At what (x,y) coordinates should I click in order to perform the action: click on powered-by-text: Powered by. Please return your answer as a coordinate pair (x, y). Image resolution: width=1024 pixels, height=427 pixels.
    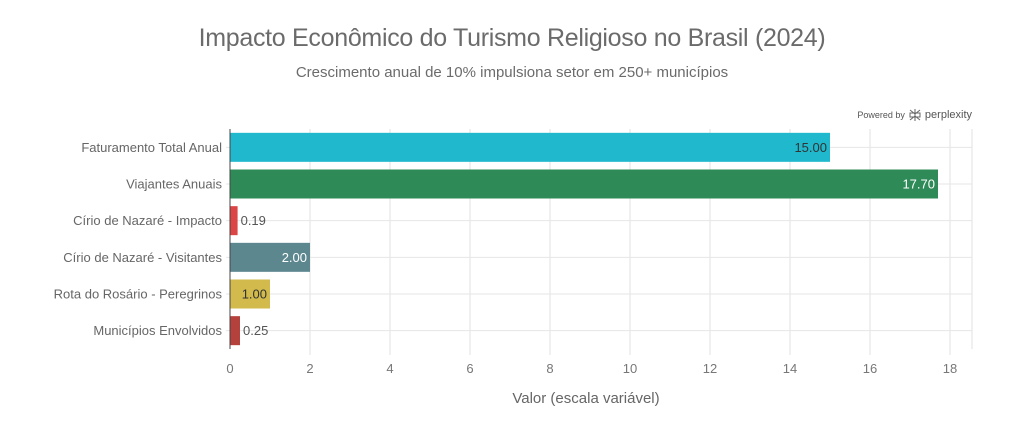
    Looking at the image, I should click on (881, 115).